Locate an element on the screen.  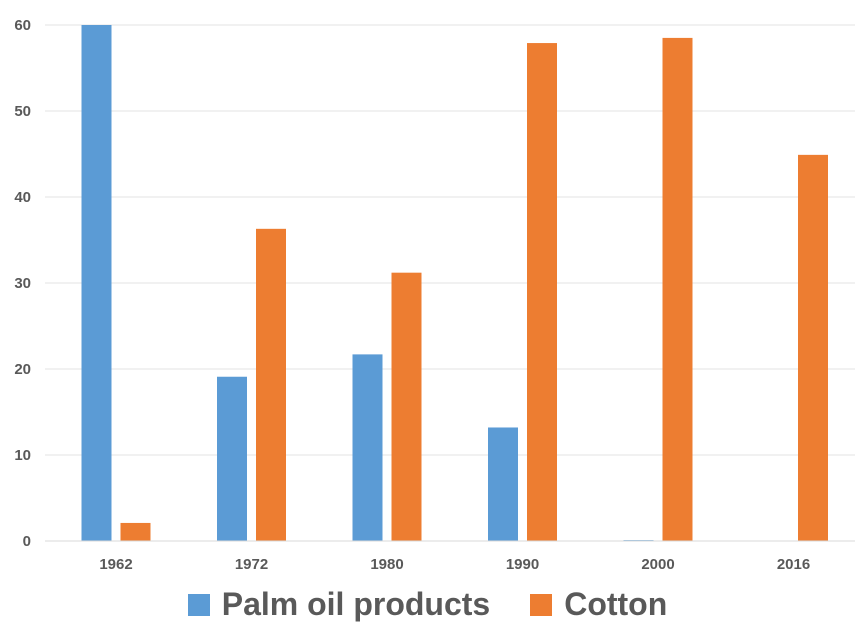
y-axis-ticks: 0 10 20 30 40 50 60 is located at coordinates (22, 283).